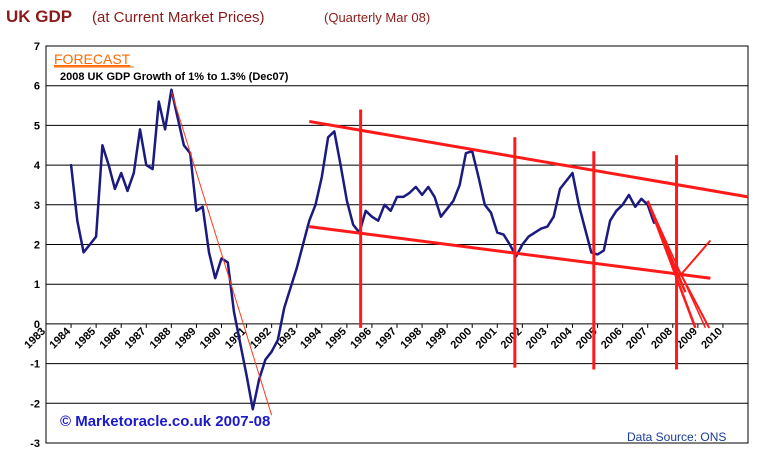  I want to click on y-tick-label: 5, so click(37, 126).